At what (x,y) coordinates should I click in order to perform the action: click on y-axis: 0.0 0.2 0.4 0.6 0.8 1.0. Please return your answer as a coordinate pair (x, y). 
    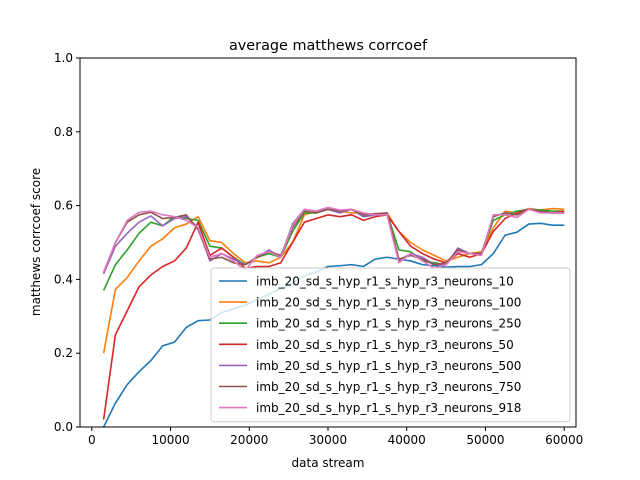
    Looking at the image, I should click on (67, 242).